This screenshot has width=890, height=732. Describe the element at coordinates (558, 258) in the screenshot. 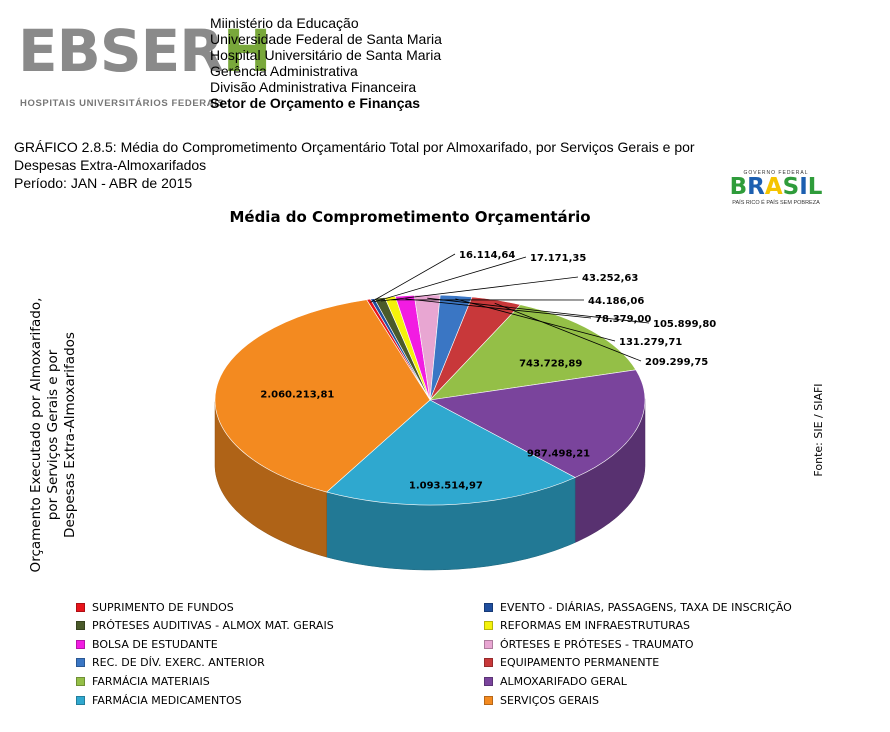

I see `pie-data-label: 17.171,35` at that location.